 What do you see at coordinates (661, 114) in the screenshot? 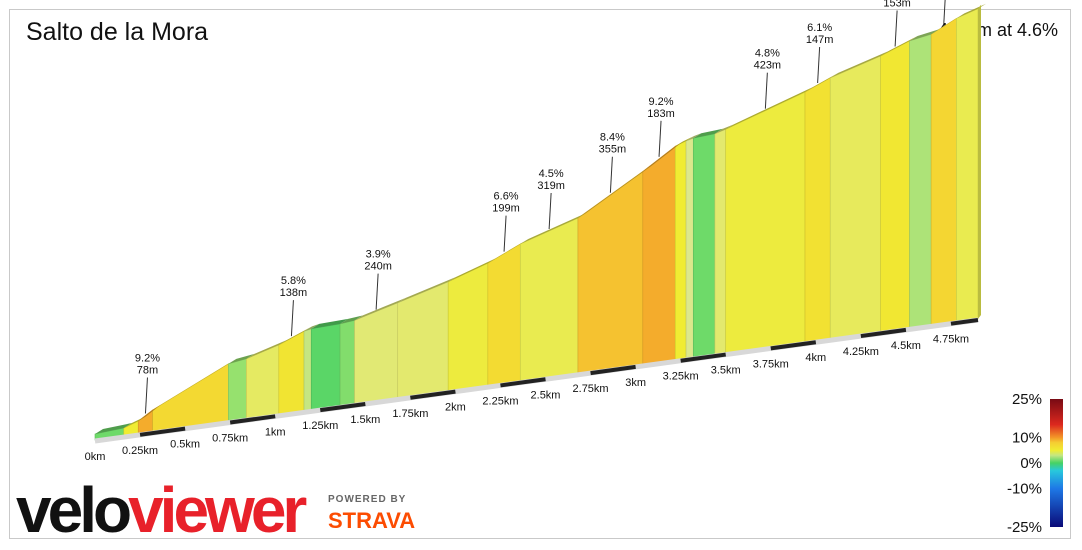
I see `annotation-length-6: 183m` at bounding box center [661, 114].